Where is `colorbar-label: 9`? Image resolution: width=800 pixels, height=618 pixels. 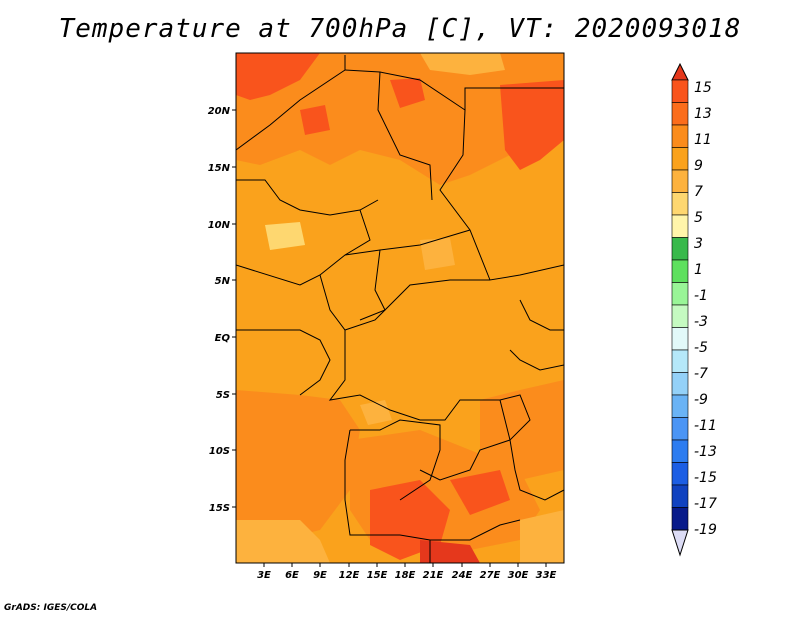
colorbar-label: 9 is located at coordinates (698, 166).